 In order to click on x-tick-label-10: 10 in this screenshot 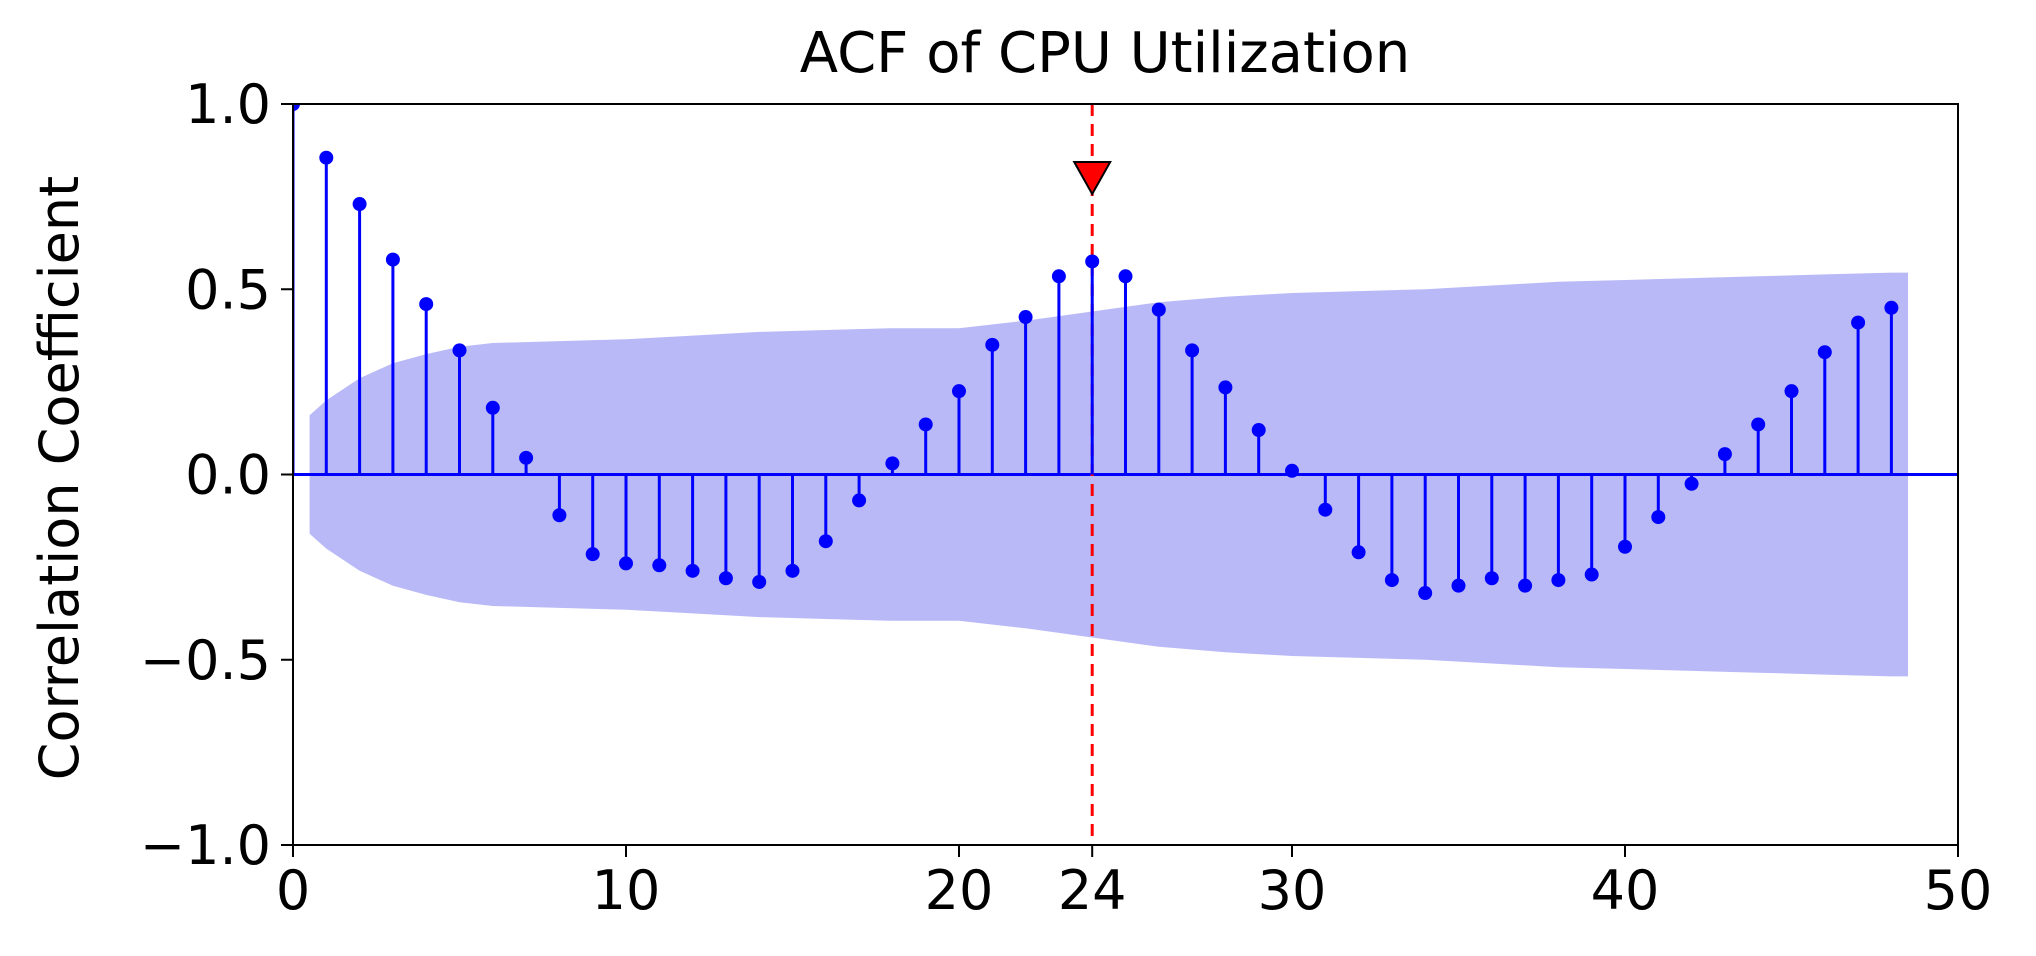, I will do `click(626, 890)`.